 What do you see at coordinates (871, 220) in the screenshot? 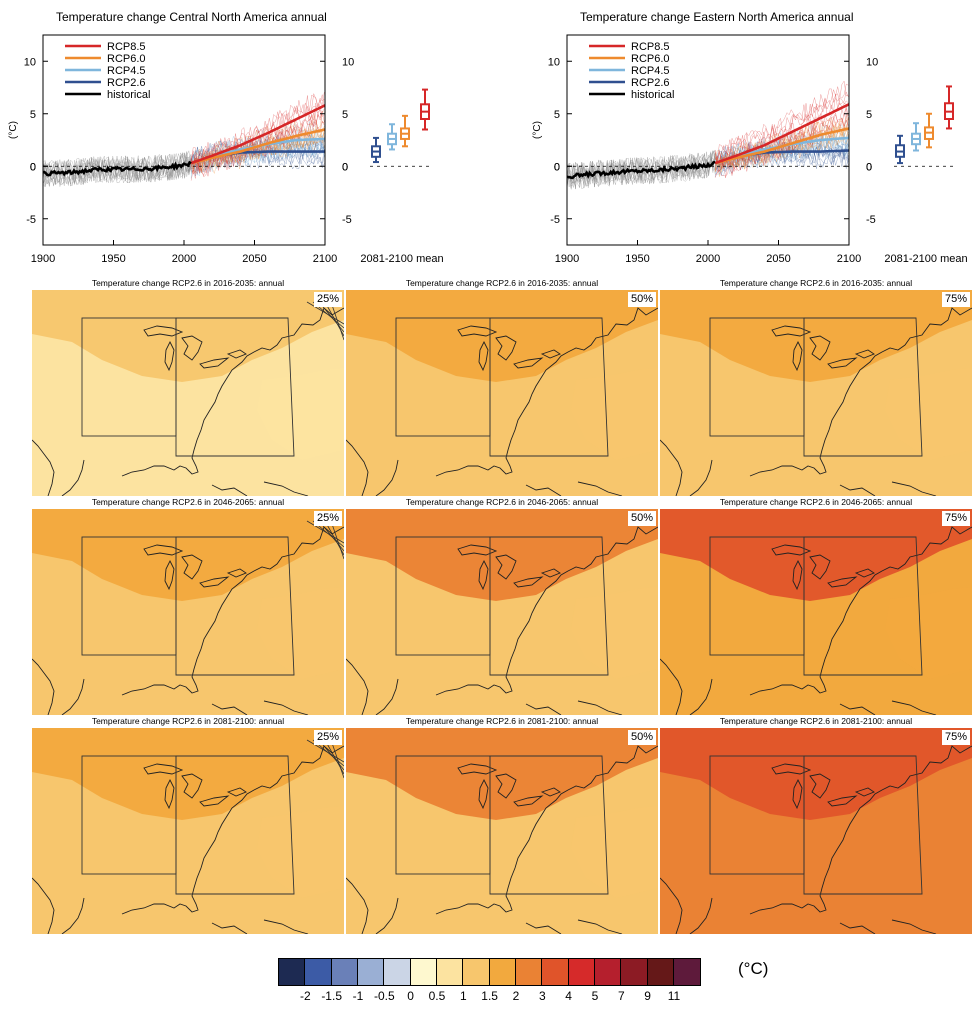
I see `y-tick-label-right: -5` at bounding box center [871, 220].